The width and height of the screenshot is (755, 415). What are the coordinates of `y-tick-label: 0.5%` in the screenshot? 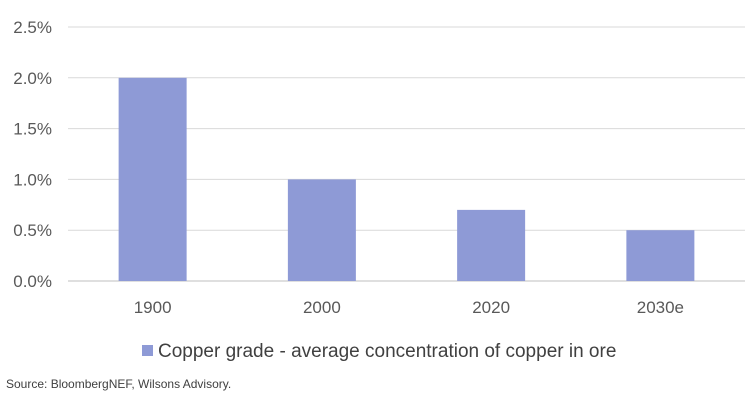 It's located at (32, 230).